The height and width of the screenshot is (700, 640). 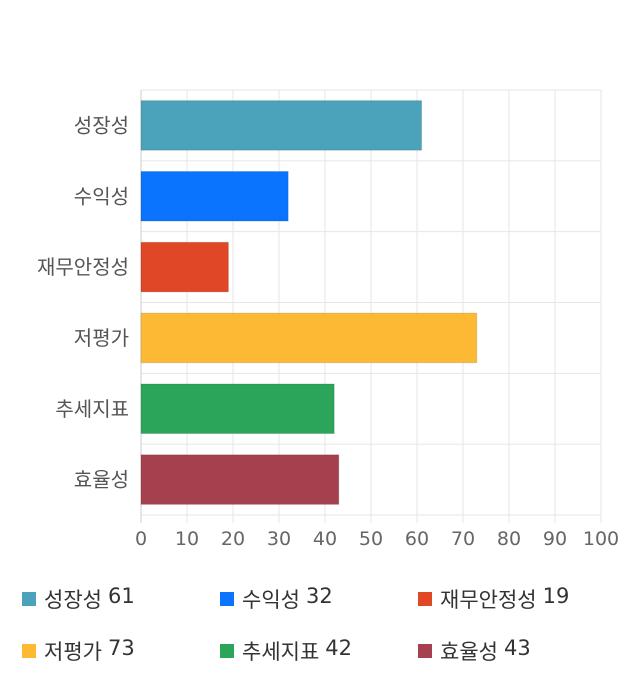 I want to click on x-tick-label: 70, so click(x=463, y=539).